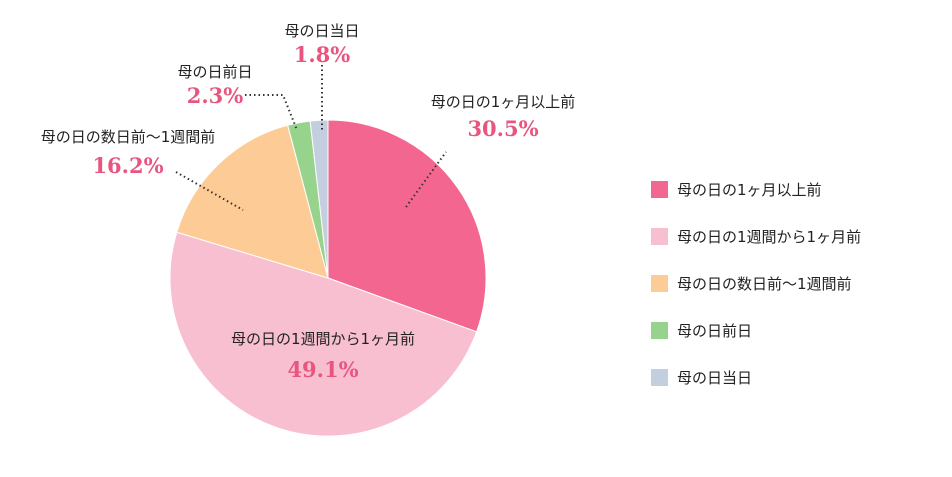 This screenshot has height=477, width=952. I want to click on slice-label-value-5: 1.8%, so click(322, 54).